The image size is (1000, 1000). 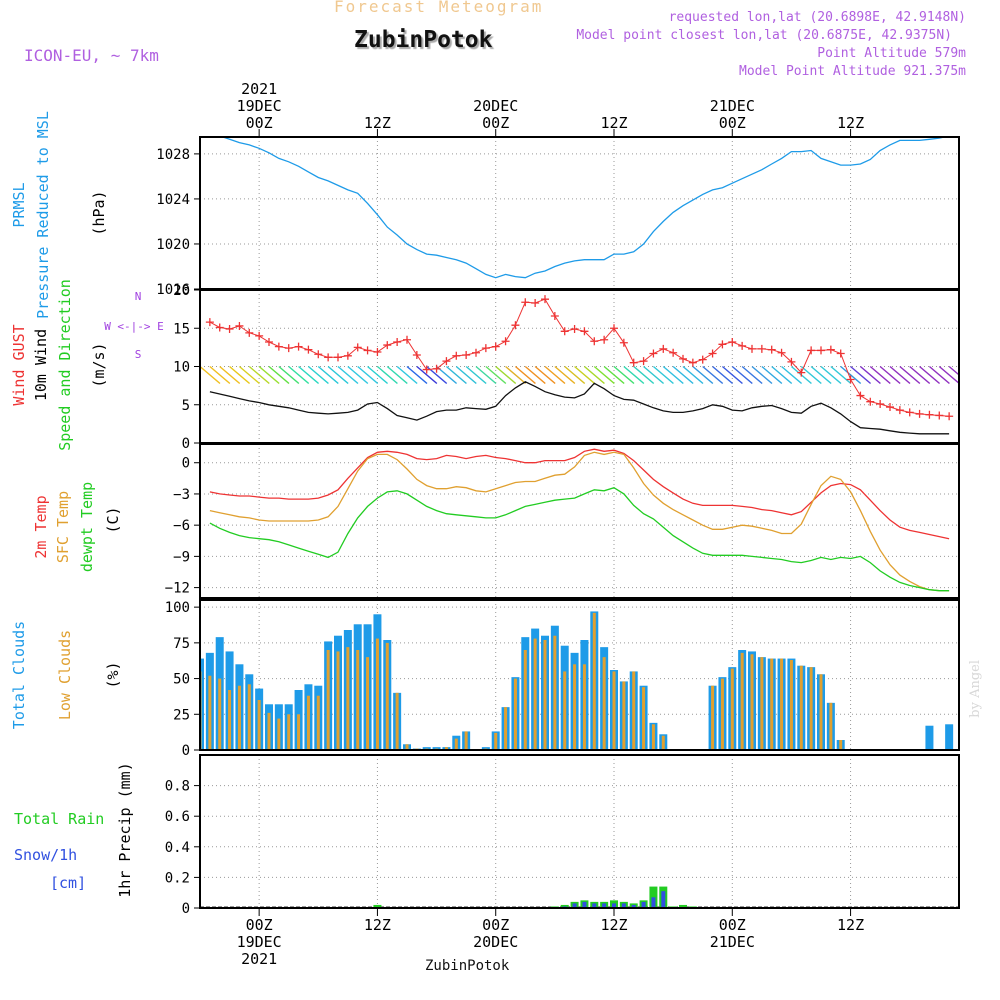 I want to click on wind-label: 10m Wind, so click(x=41, y=365).